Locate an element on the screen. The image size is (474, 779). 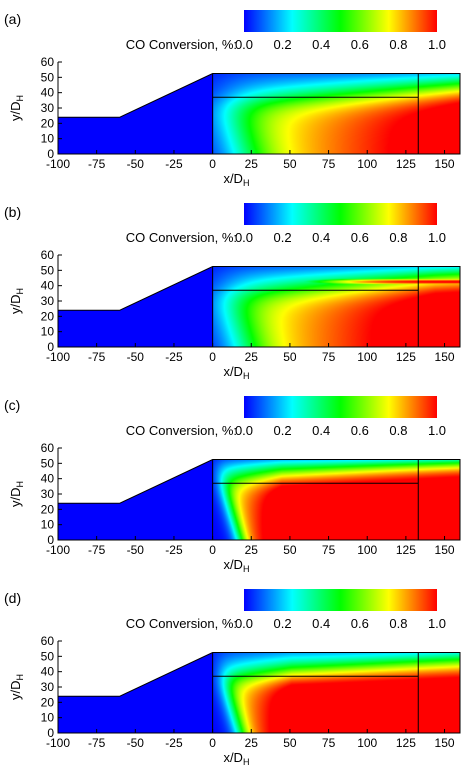
panel-label: (d) is located at coordinates (12, 598).